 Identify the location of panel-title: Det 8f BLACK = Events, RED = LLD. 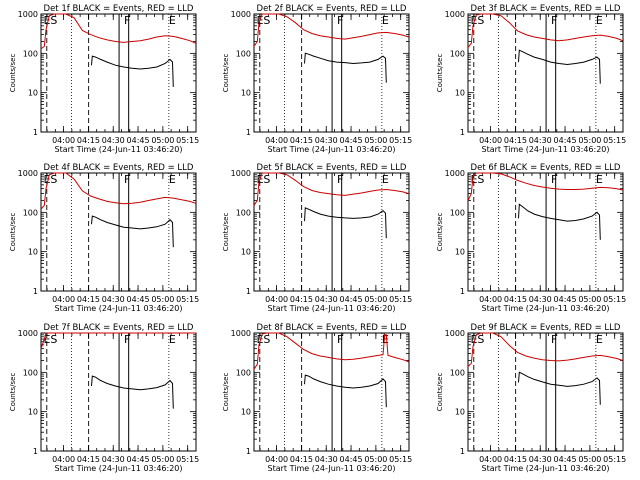
(332, 328).